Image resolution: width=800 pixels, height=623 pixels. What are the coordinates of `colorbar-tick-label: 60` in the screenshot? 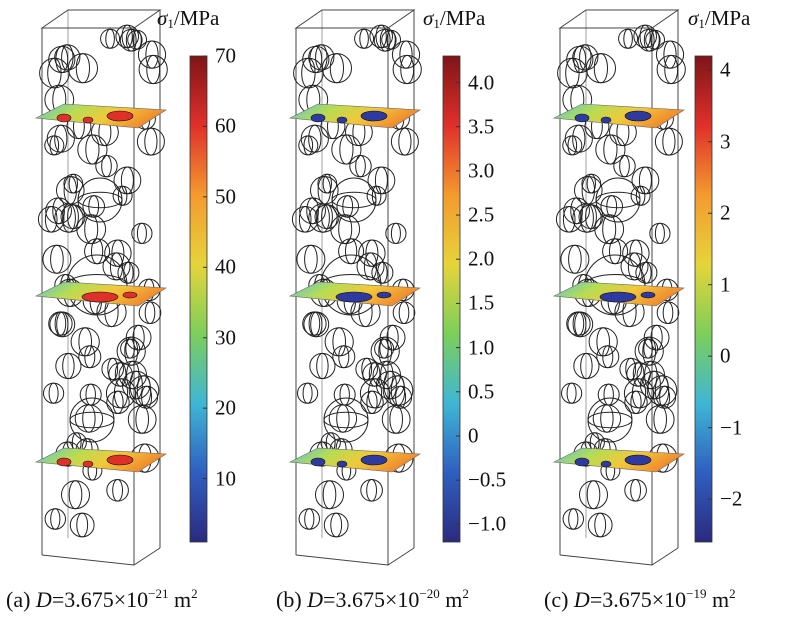 It's located at (225, 125).